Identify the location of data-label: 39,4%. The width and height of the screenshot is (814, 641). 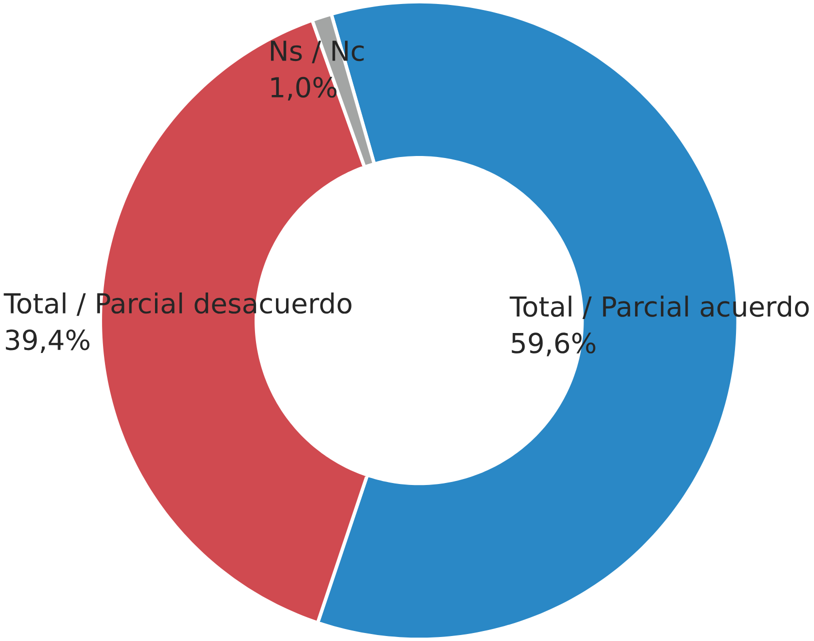
(48, 341).